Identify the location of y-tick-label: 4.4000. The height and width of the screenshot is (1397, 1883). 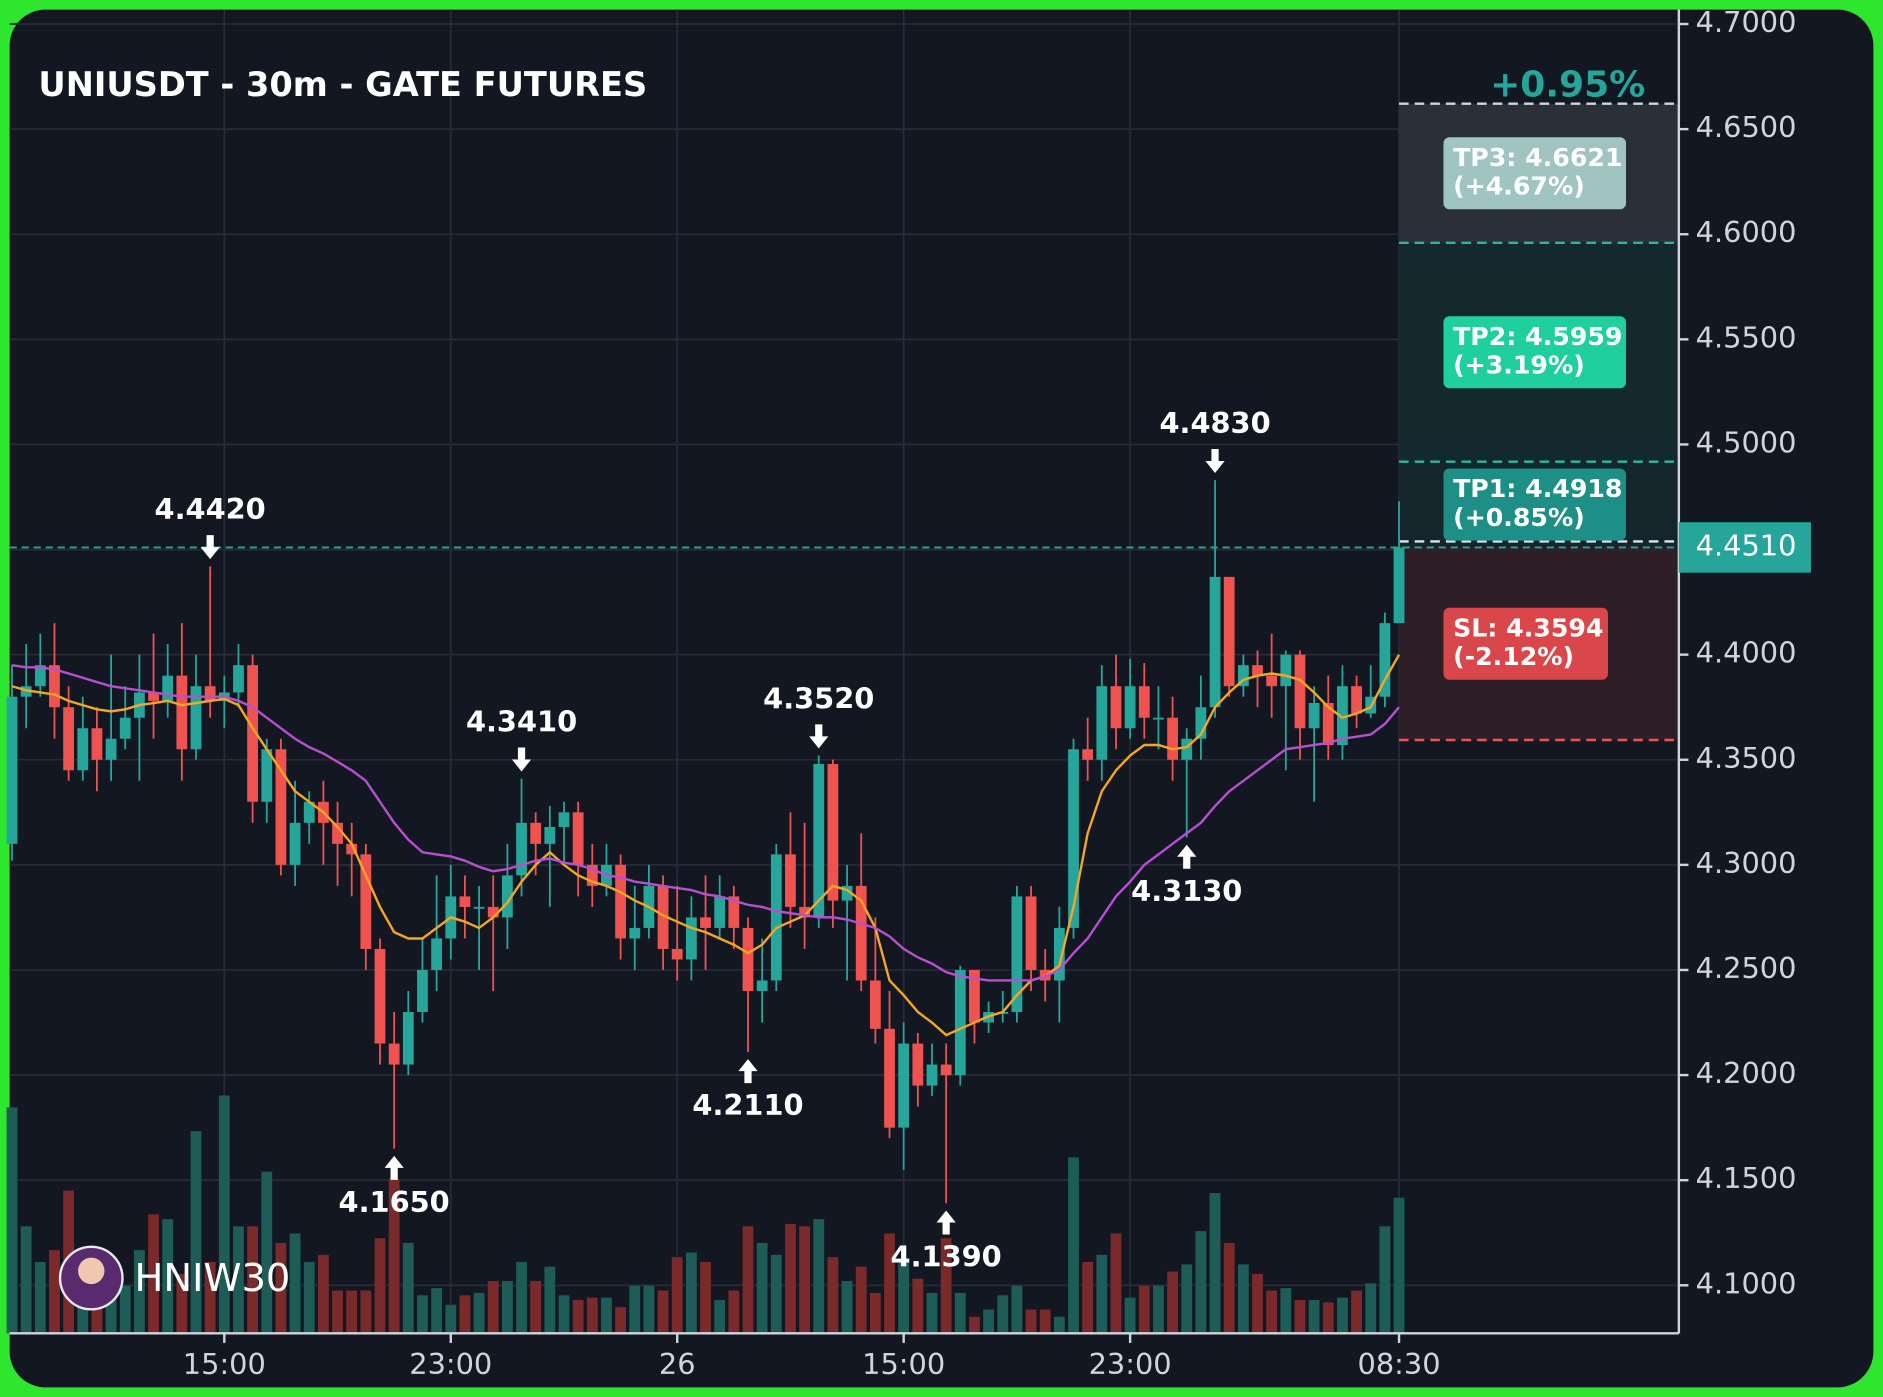
(1746, 653).